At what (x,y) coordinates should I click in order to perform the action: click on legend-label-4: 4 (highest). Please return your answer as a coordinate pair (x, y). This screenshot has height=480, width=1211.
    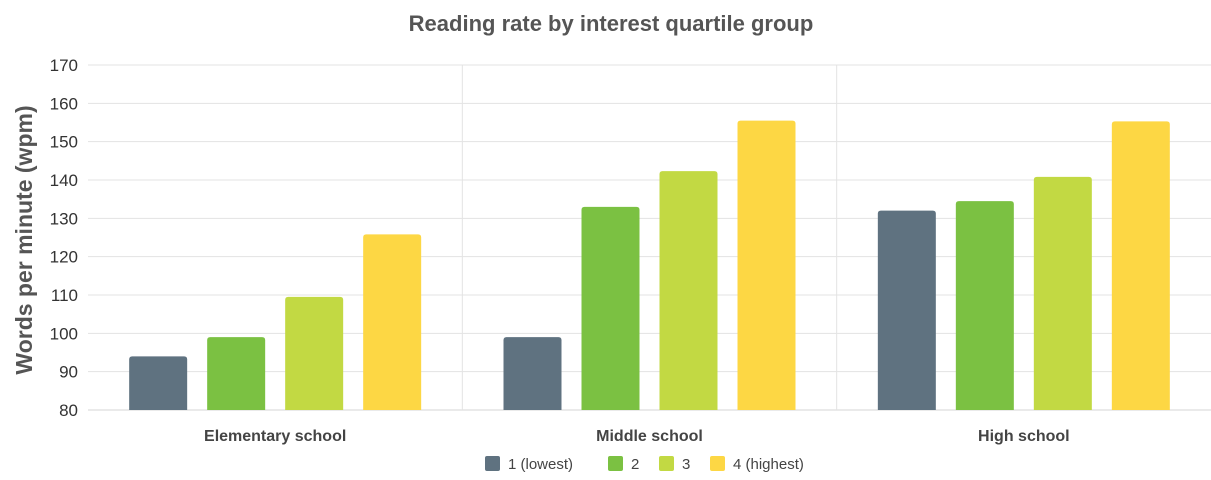
    Looking at the image, I should click on (768, 464).